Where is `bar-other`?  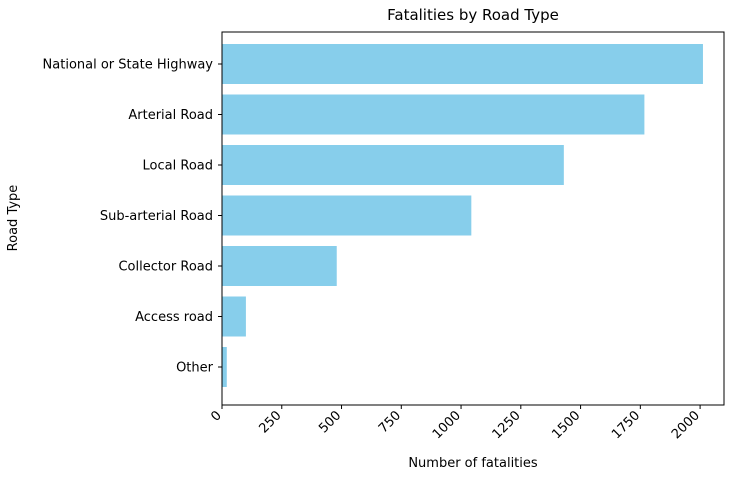
bar-other is located at coordinates (224, 367).